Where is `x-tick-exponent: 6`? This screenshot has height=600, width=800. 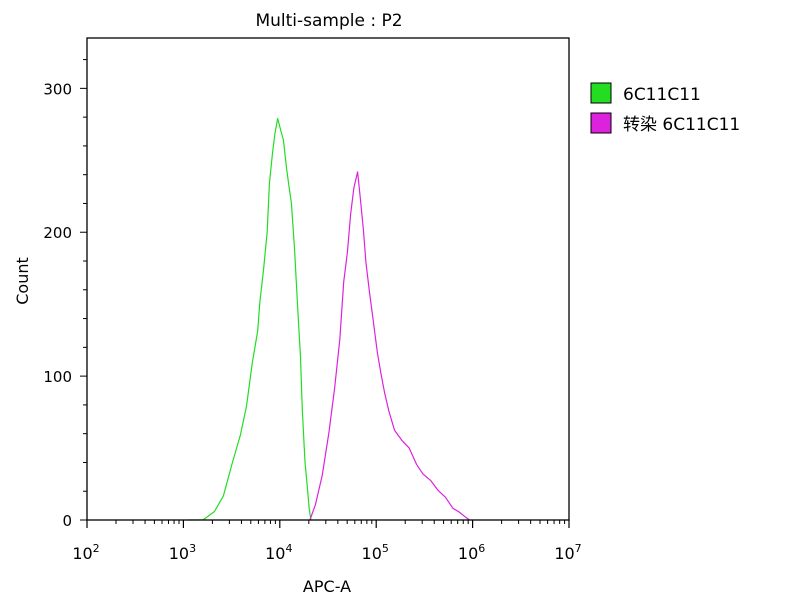 x-tick-exponent: 6 is located at coordinates (481, 548).